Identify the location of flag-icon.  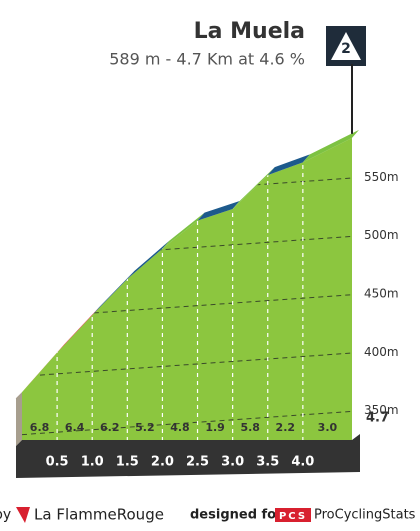
(23, 515).